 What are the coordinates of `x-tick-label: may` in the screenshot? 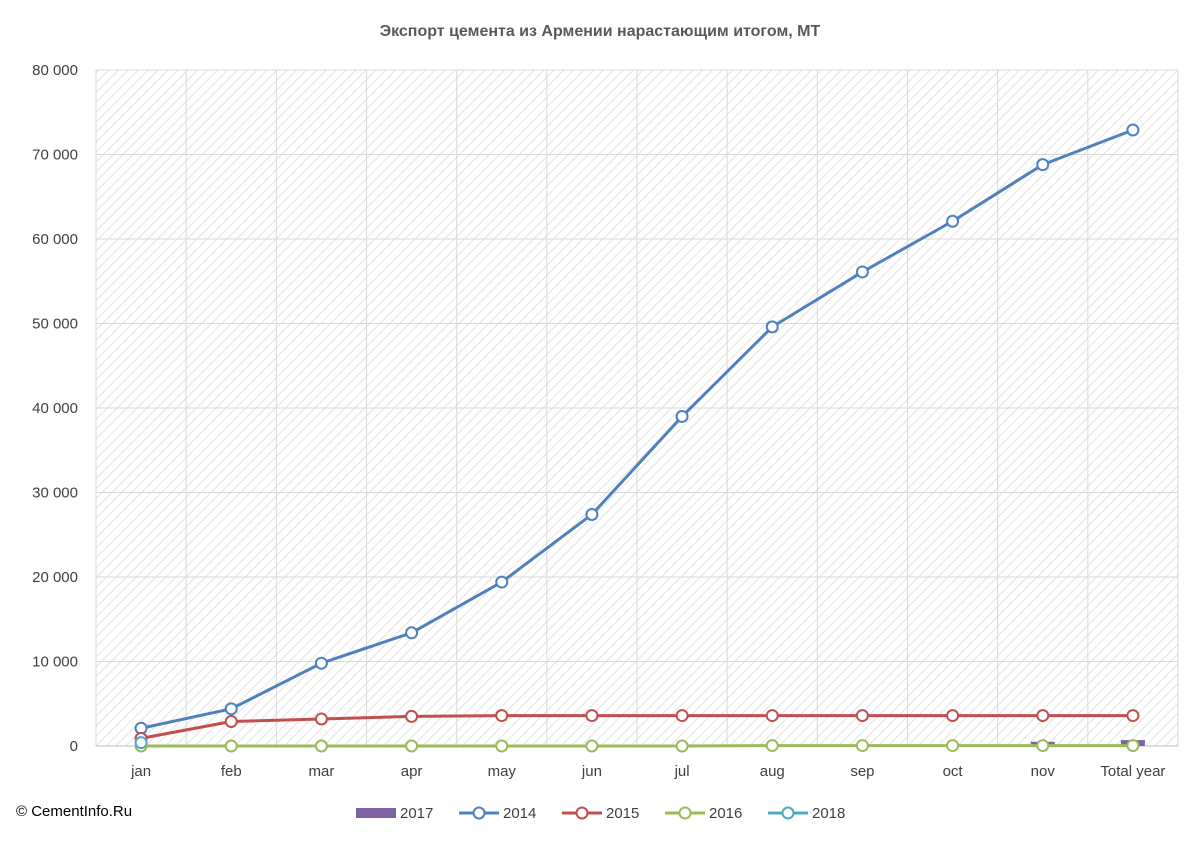 It's located at (502, 771).